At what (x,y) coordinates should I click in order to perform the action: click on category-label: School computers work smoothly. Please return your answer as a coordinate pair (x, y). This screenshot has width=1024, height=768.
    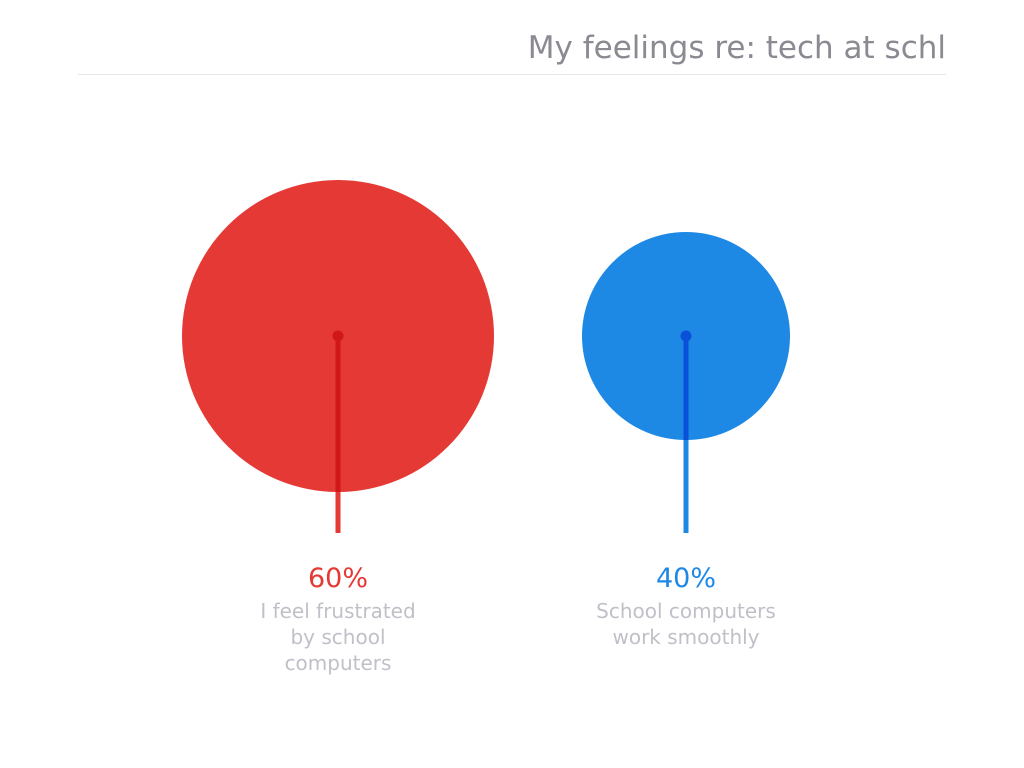
    Looking at the image, I should click on (686, 624).